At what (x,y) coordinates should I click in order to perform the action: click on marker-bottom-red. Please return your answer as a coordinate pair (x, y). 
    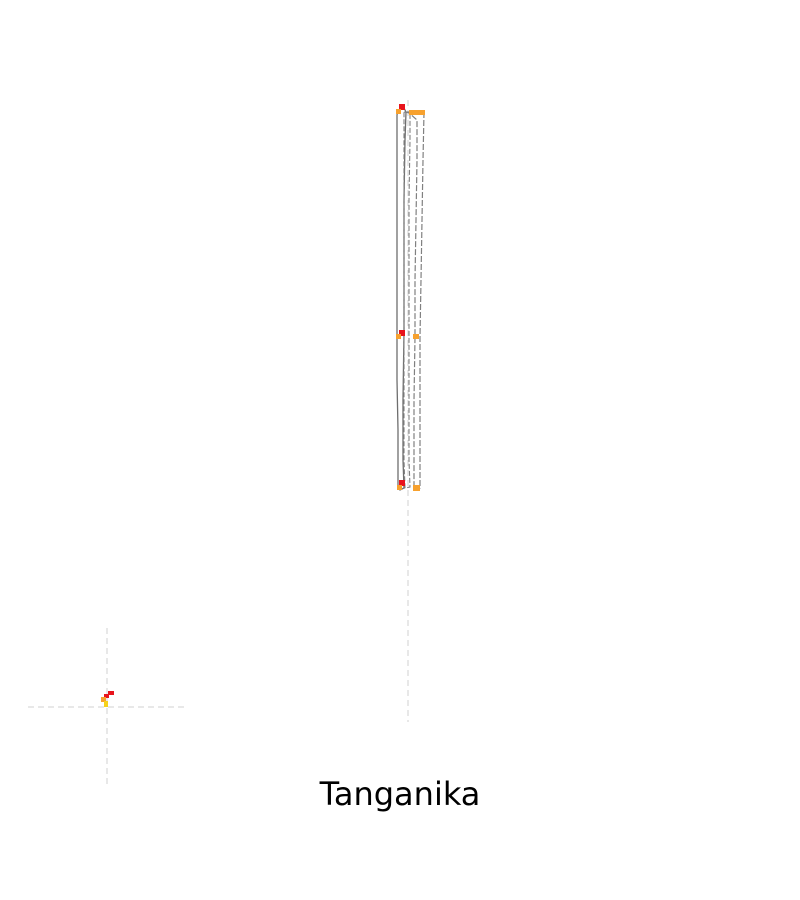
    Looking at the image, I should click on (402, 483).